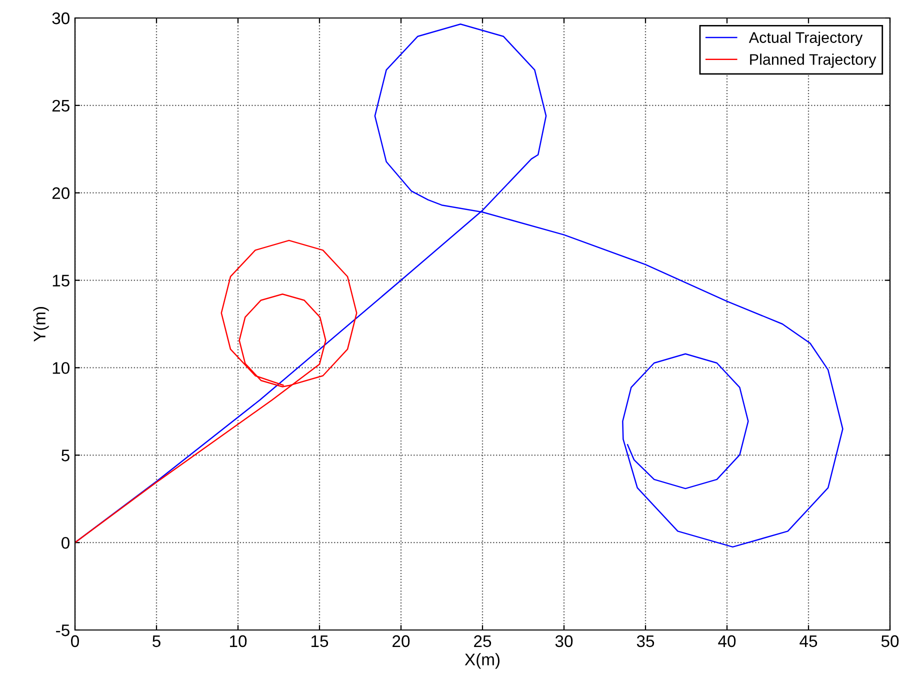 Image resolution: width=908 pixels, height=689 pixels. What do you see at coordinates (727, 641) in the screenshot?
I see `x-tick-label: 40` at bounding box center [727, 641].